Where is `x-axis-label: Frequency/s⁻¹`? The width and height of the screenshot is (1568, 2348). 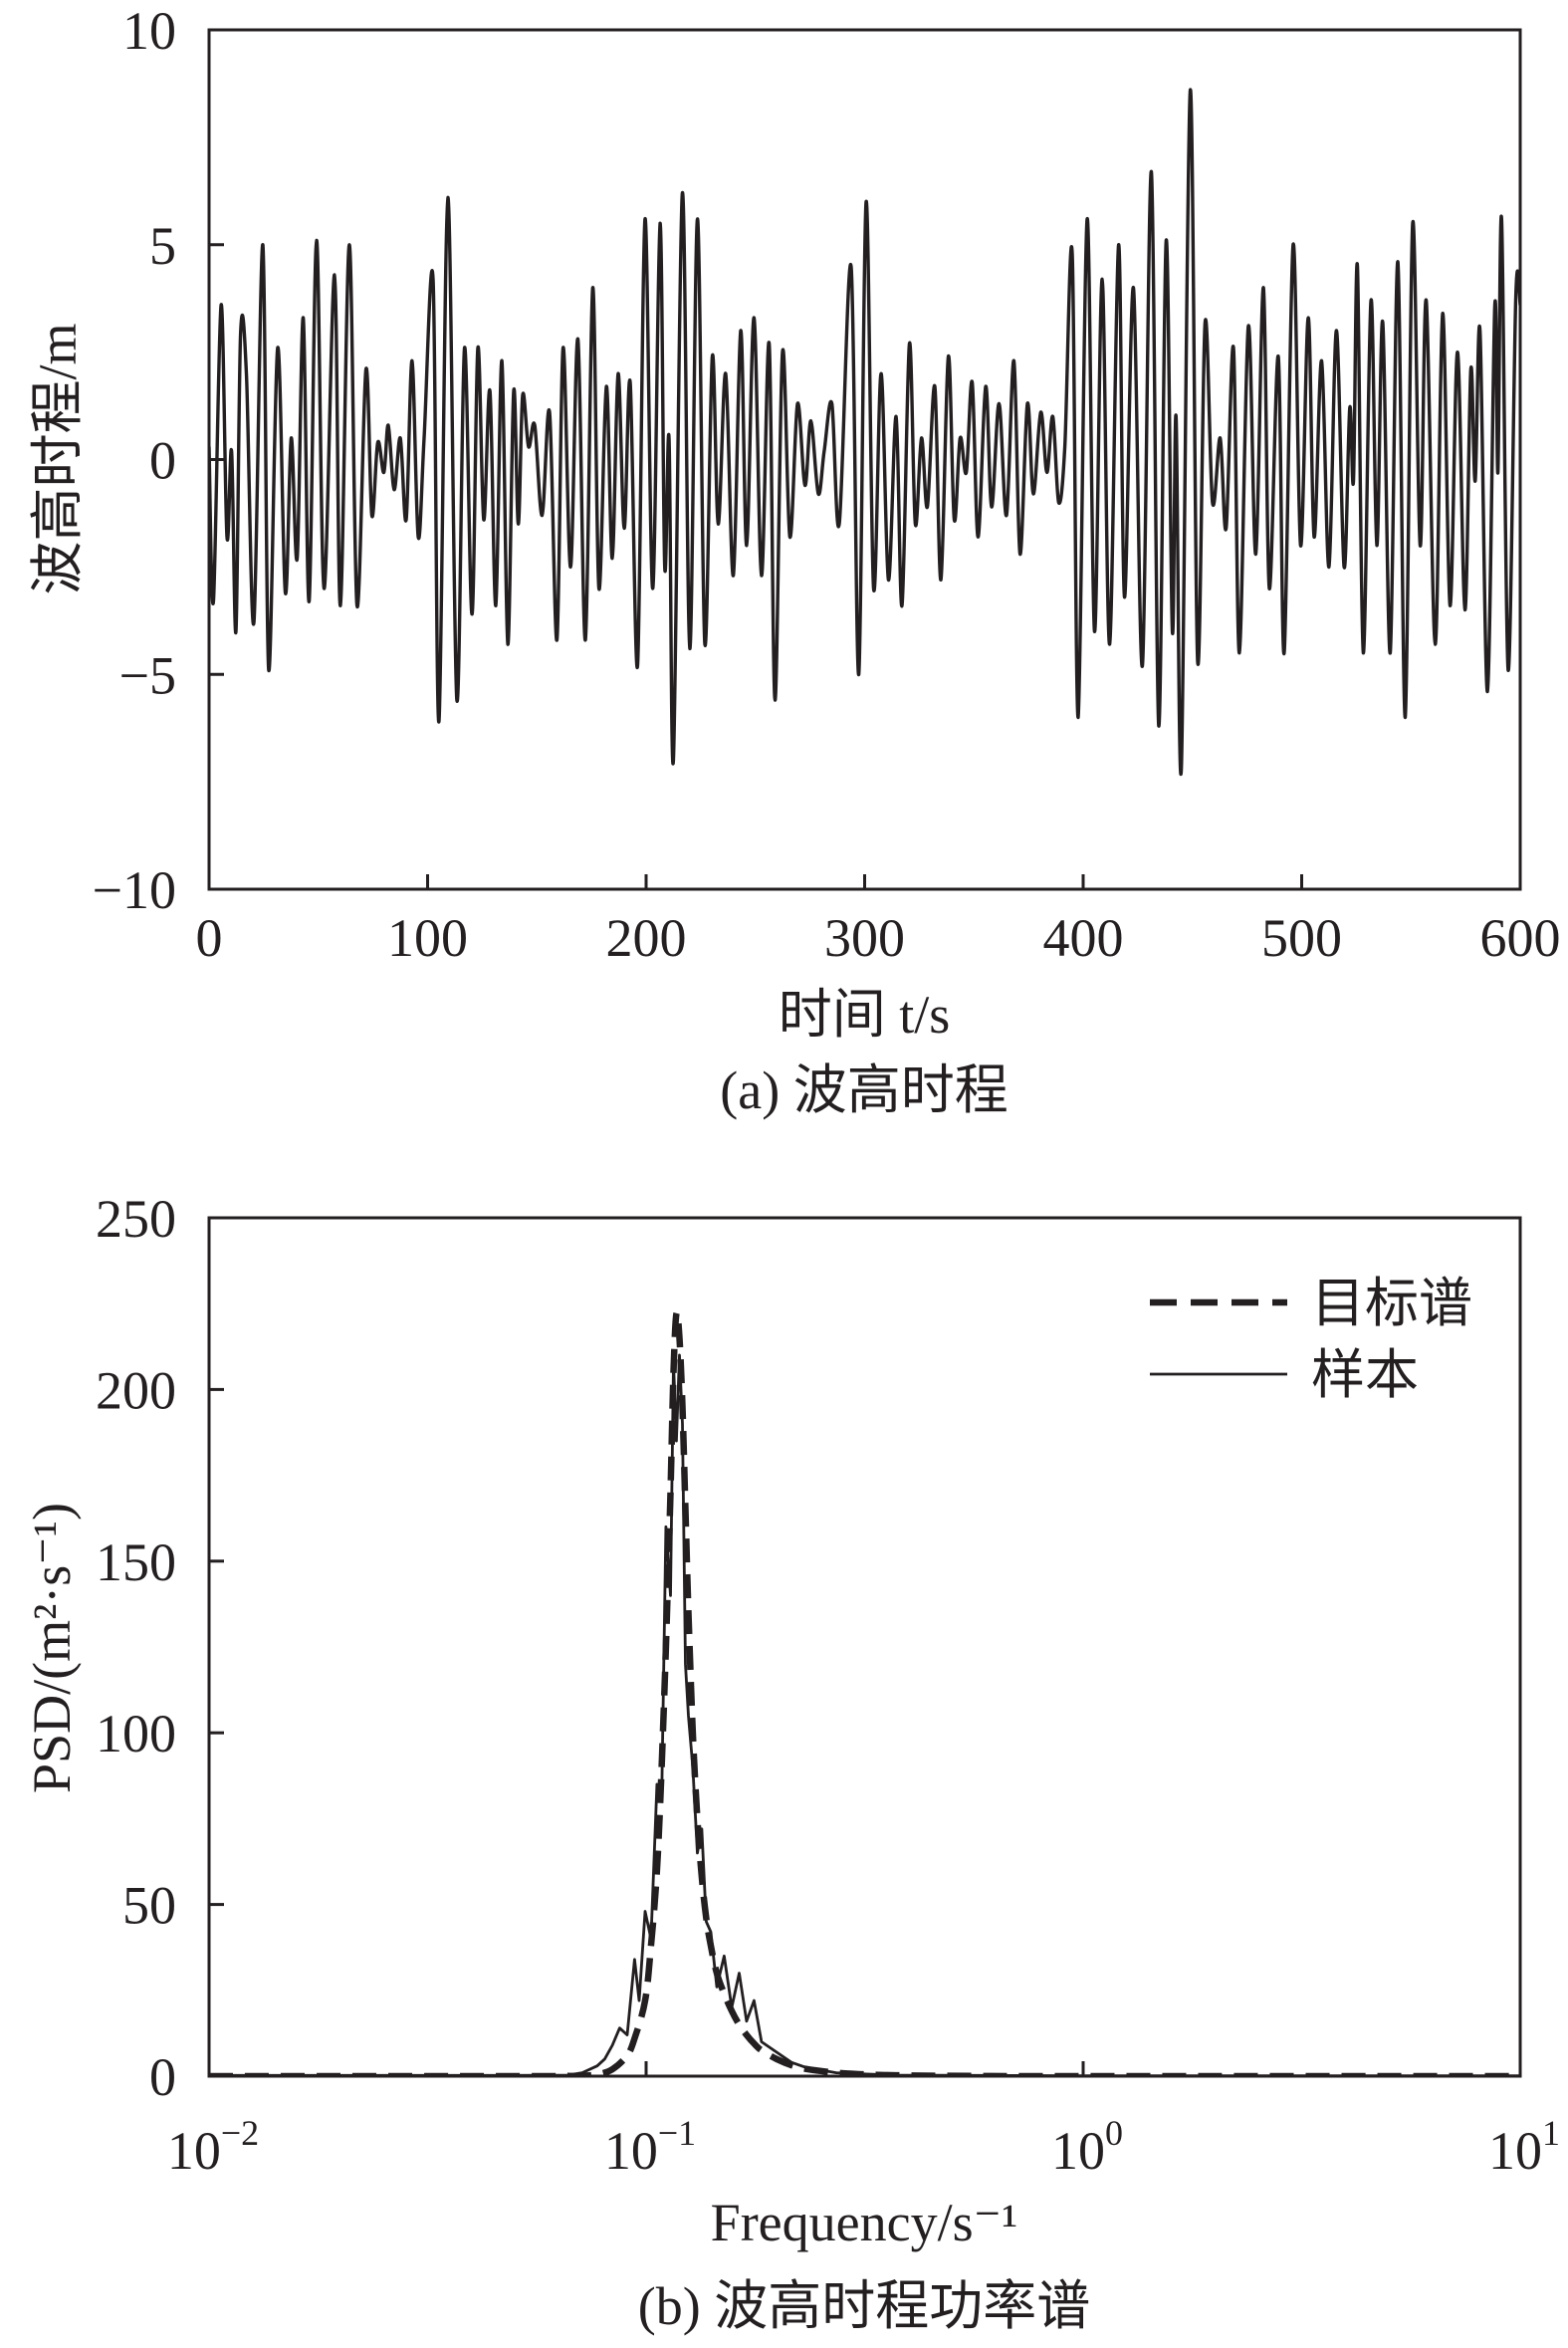
x-axis-label: Frequency/s⁻¹ is located at coordinates (865, 2222).